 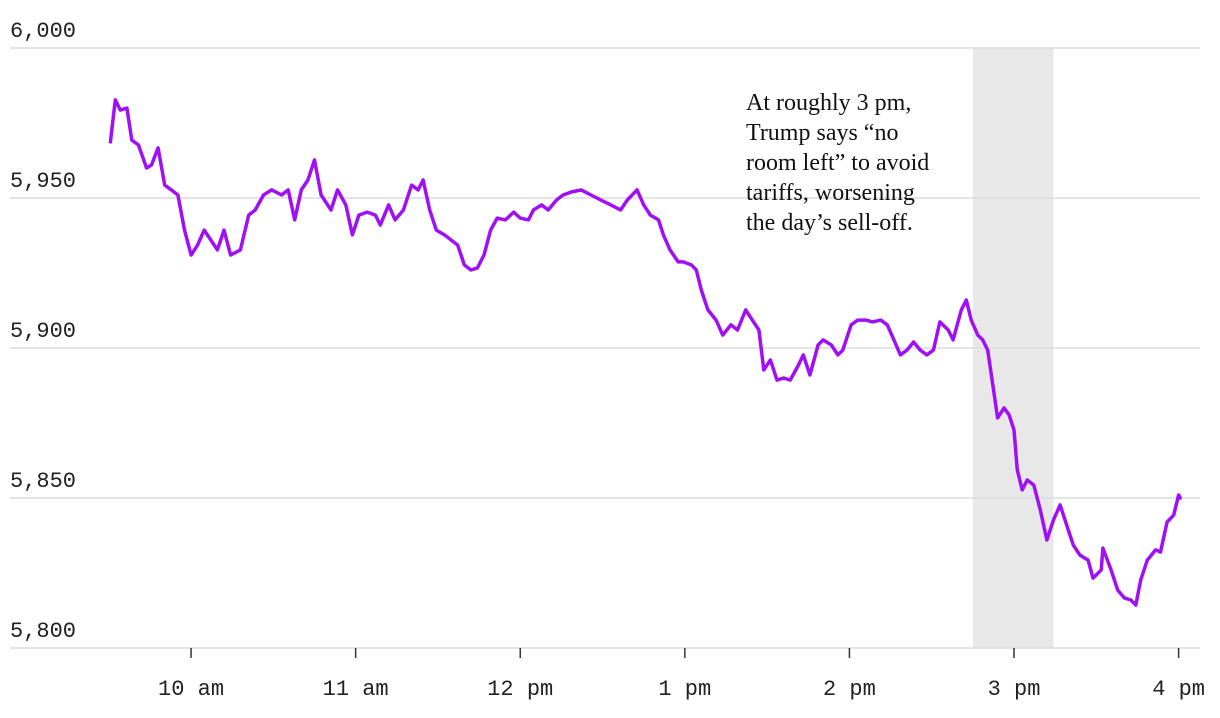 What do you see at coordinates (1178, 689) in the screenshot?
I see `x-tick-label: 4 pm` at bounding box center [1178, 689].